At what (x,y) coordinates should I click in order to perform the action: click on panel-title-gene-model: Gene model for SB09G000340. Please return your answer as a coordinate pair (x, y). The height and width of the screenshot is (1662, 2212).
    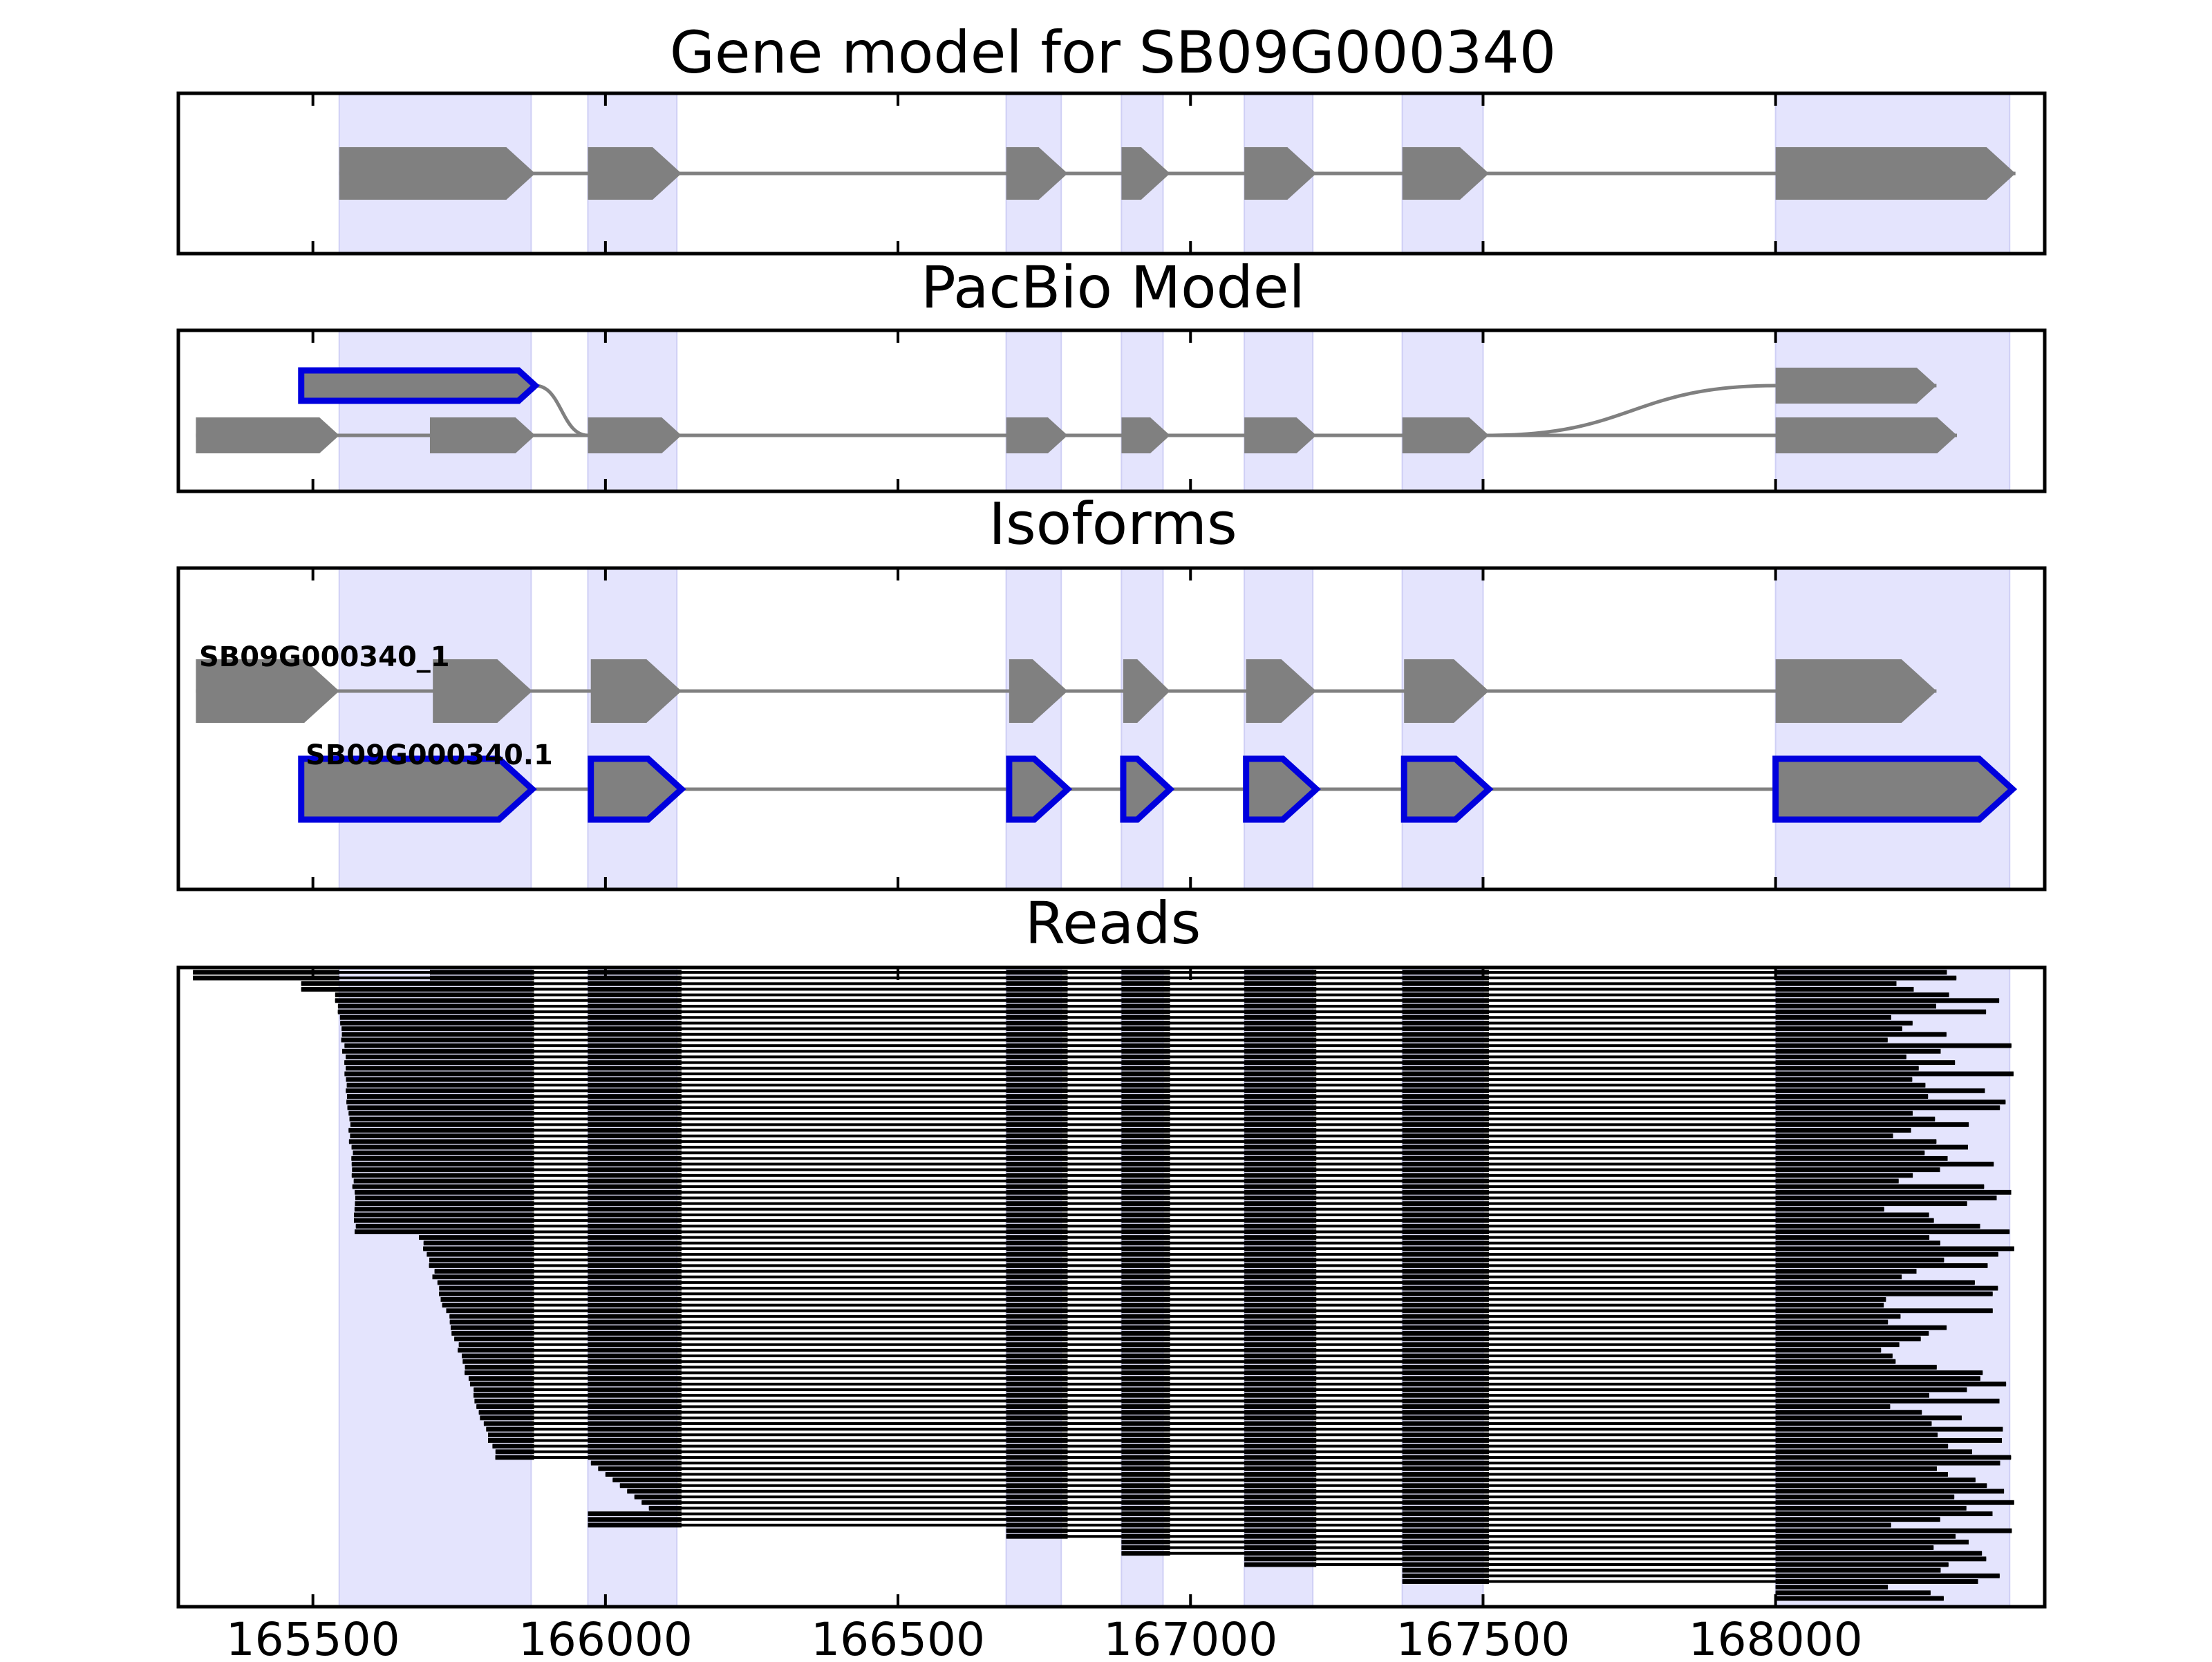
    Looking at the image, I should click on (1113, 53).